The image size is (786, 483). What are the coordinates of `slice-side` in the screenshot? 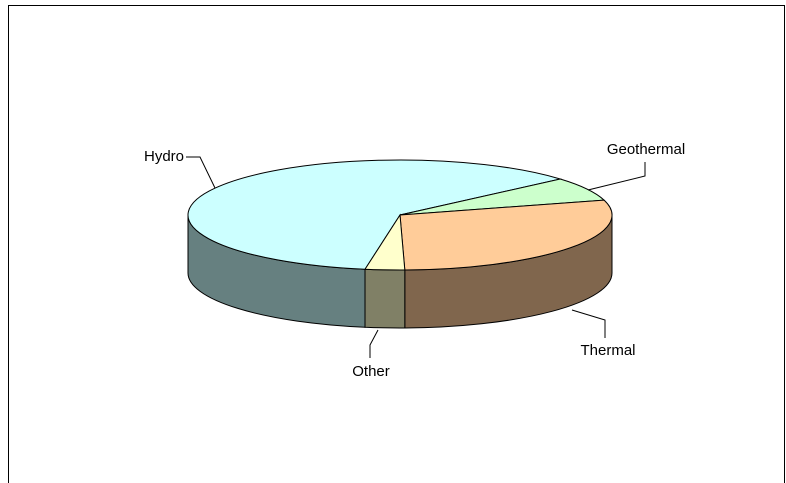 It's located at (385, 298).